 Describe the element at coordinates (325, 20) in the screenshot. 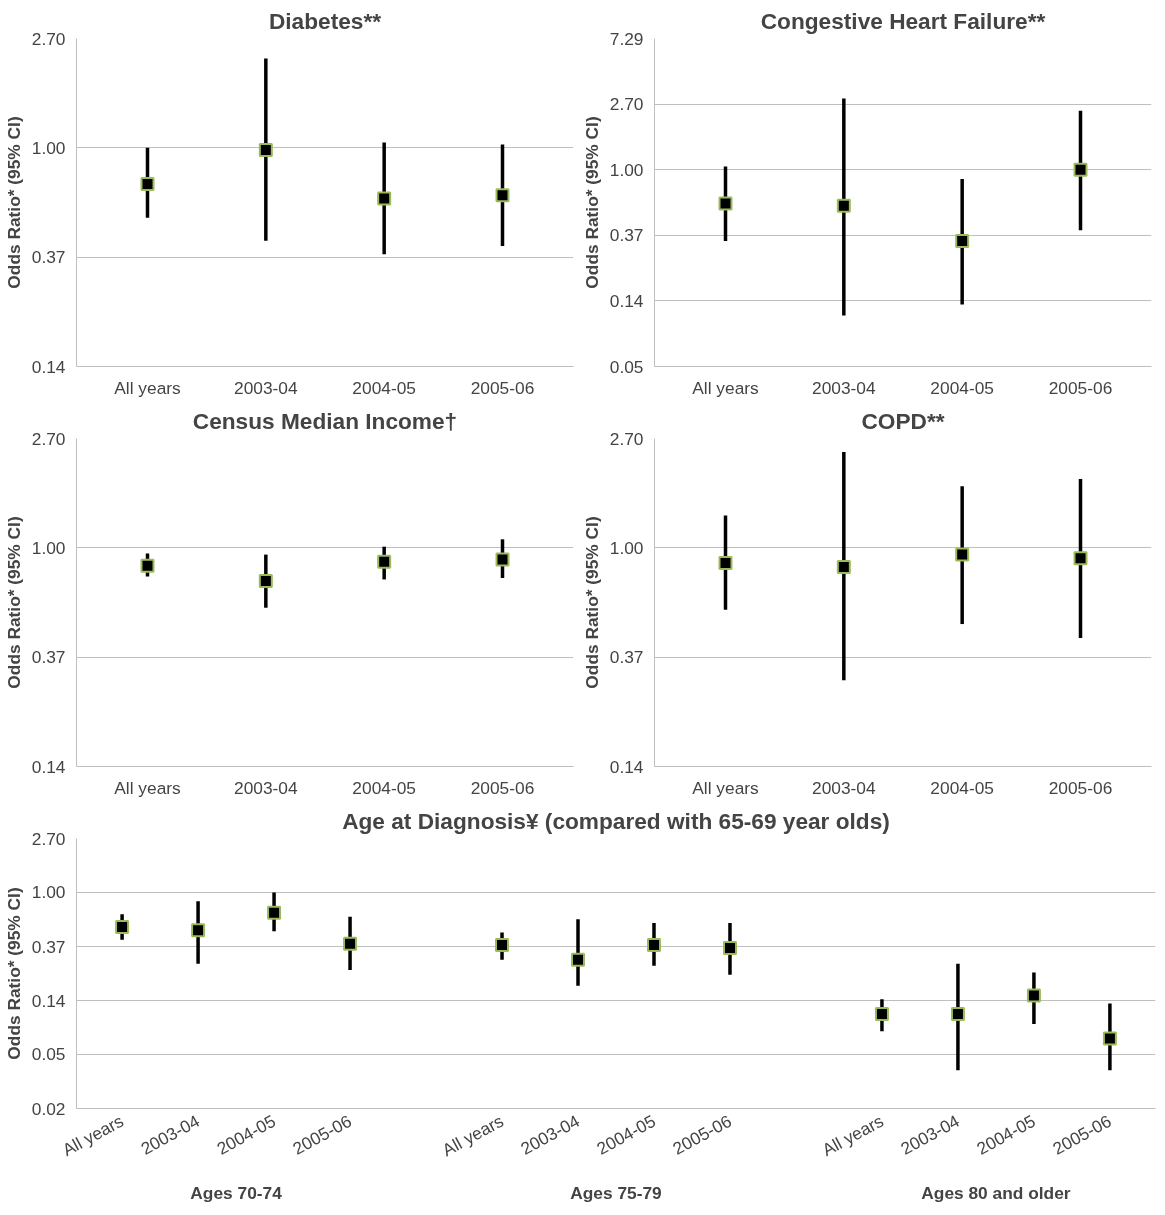

I see `chart-title: Diabetes**` at that location.